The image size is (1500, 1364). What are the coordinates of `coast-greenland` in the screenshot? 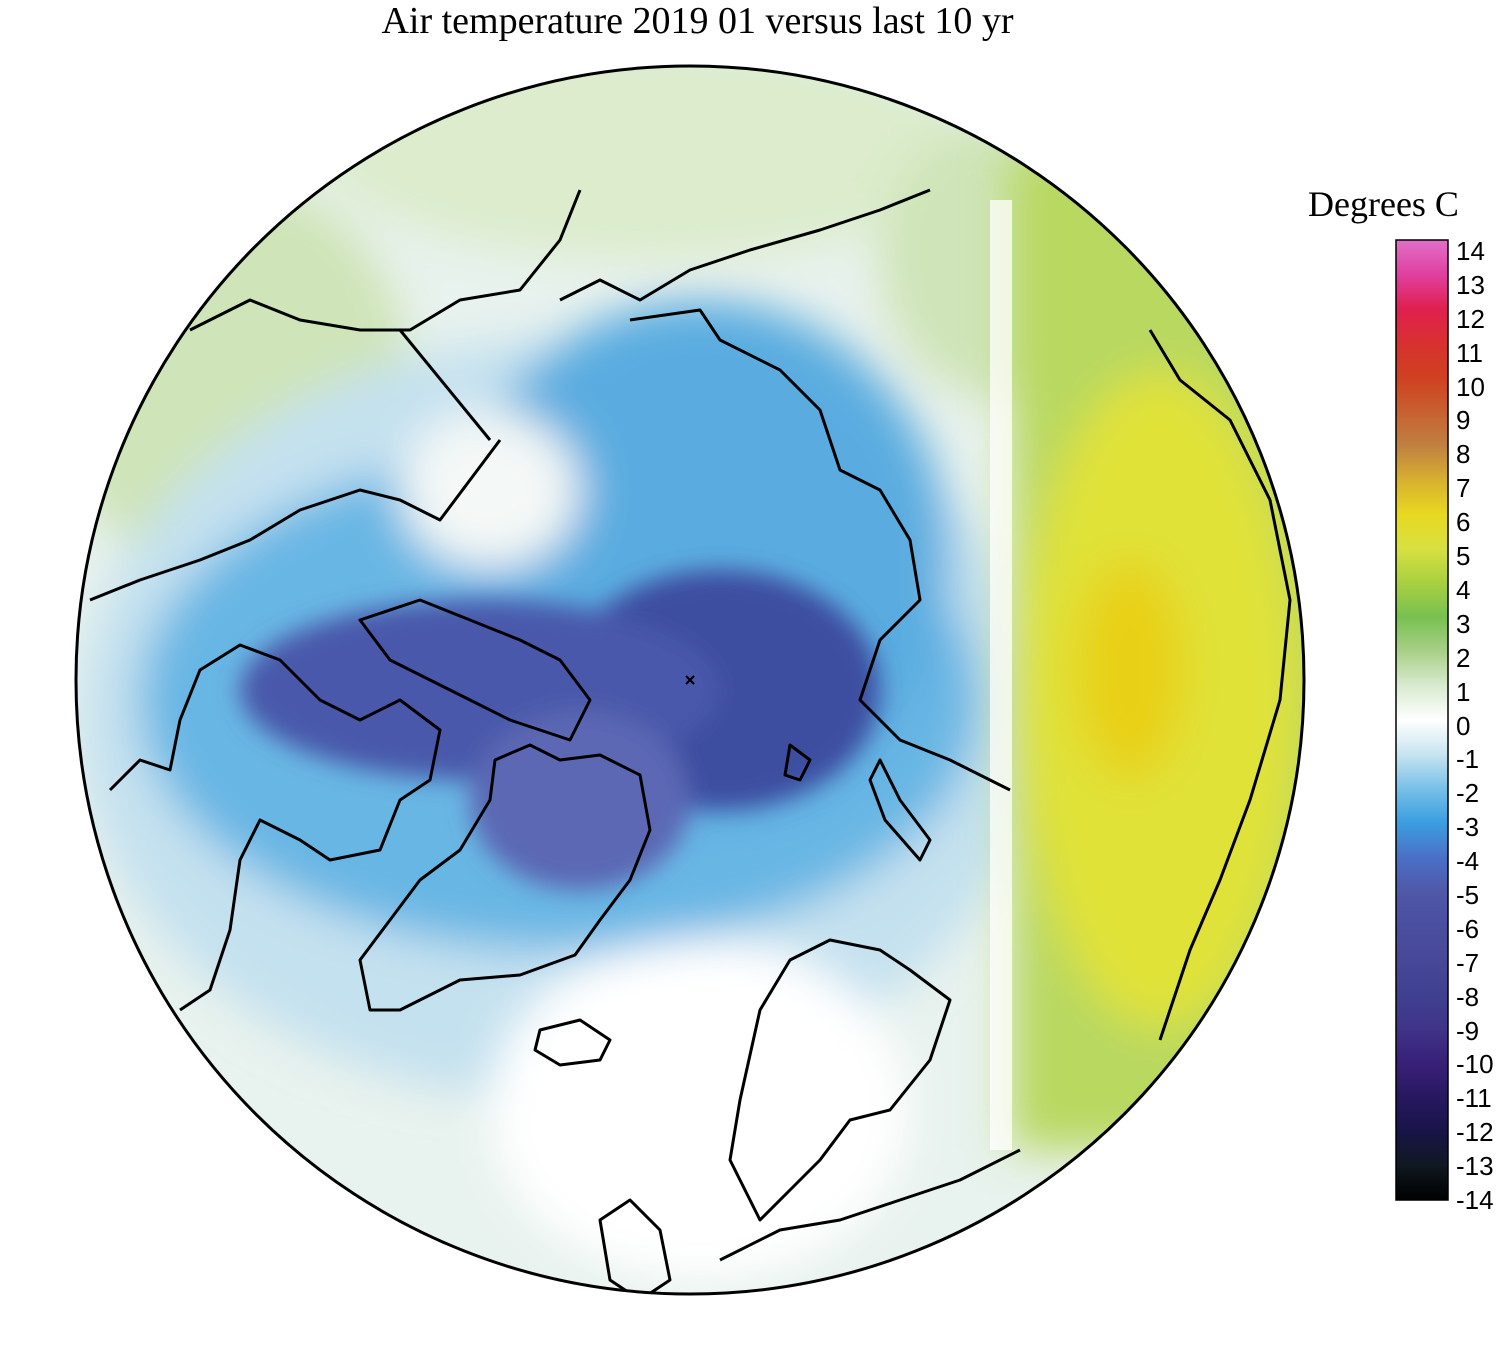 It's located at (505, 877).